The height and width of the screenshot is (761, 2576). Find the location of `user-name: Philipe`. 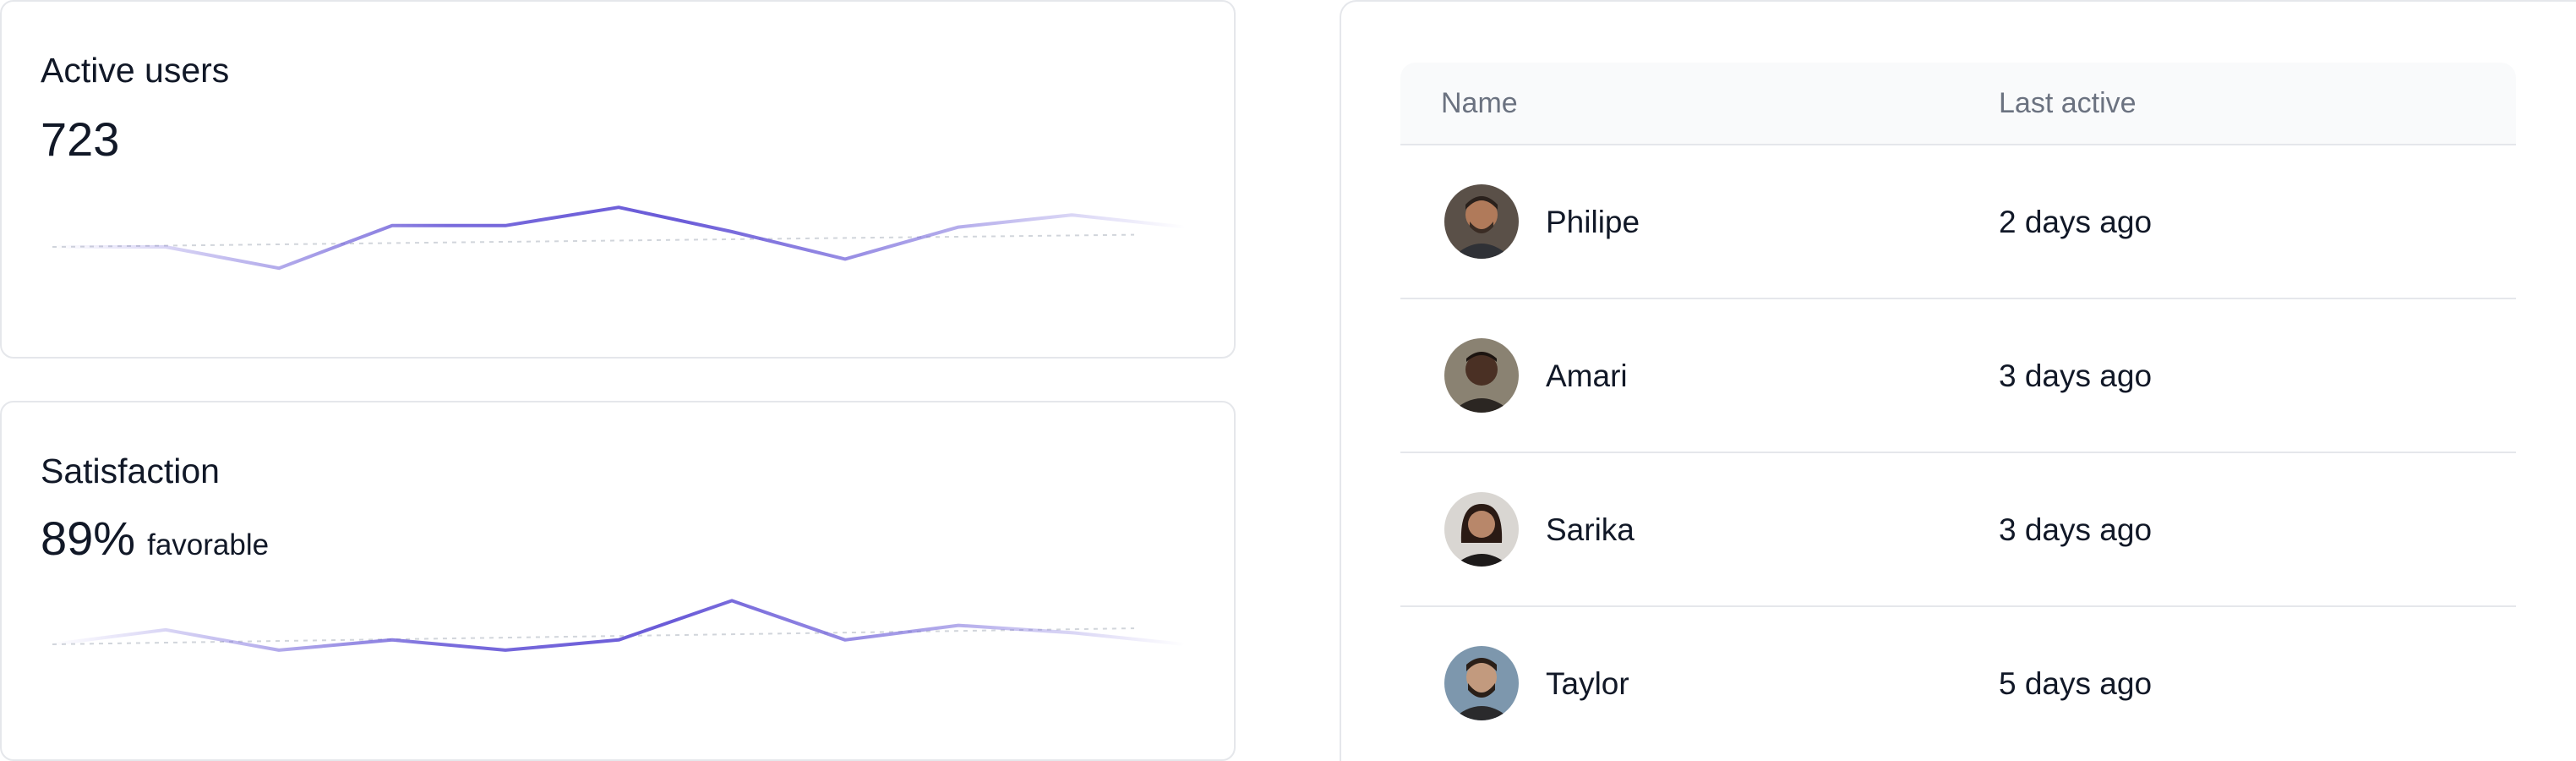

user-name: Philipe is located at coordinates (1593, 222).